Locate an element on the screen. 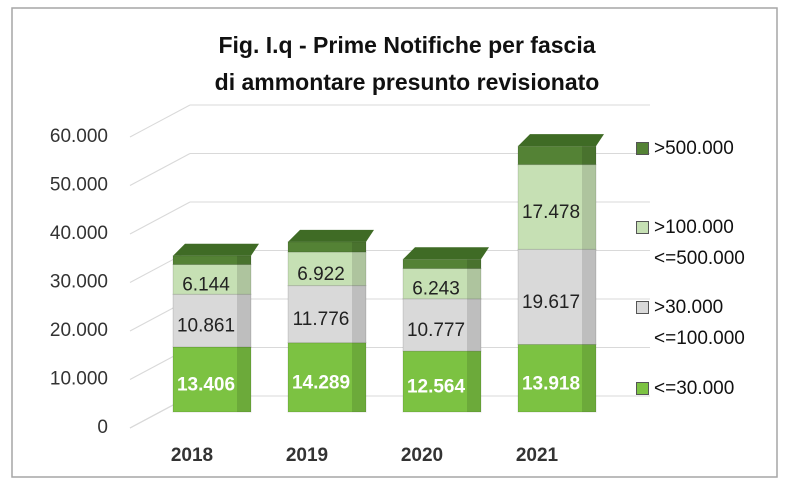 The image size is (787, 487). legend-item: >30.000 <=100.000 is located at coordinates (698, 323).